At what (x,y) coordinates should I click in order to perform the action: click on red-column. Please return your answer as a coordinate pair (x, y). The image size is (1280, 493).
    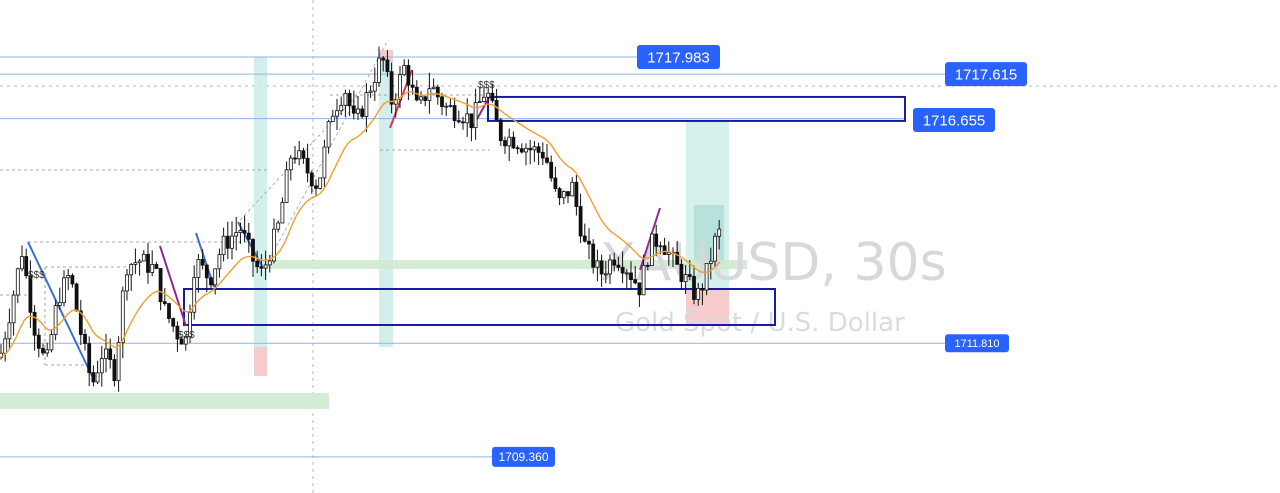
    Looking at the image, I should click on (260, 361).